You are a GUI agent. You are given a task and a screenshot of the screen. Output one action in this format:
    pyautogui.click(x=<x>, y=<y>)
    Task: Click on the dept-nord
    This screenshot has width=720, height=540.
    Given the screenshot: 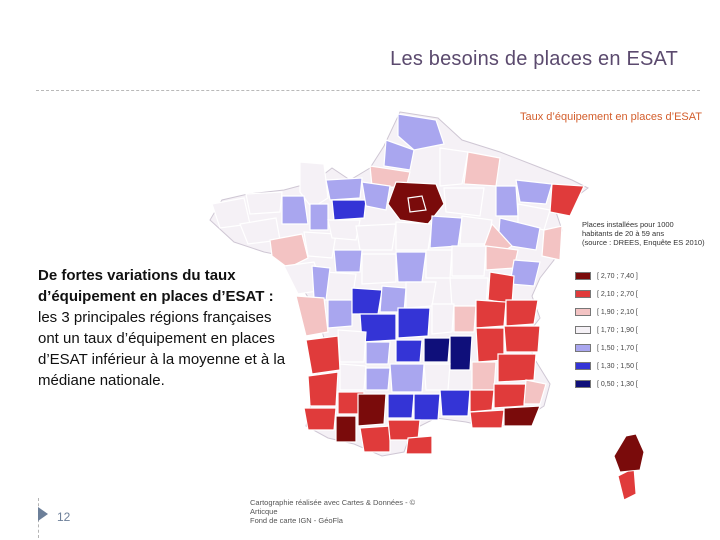 What is the action you would take?
    pyautogui.click(x=421, y=132)
    